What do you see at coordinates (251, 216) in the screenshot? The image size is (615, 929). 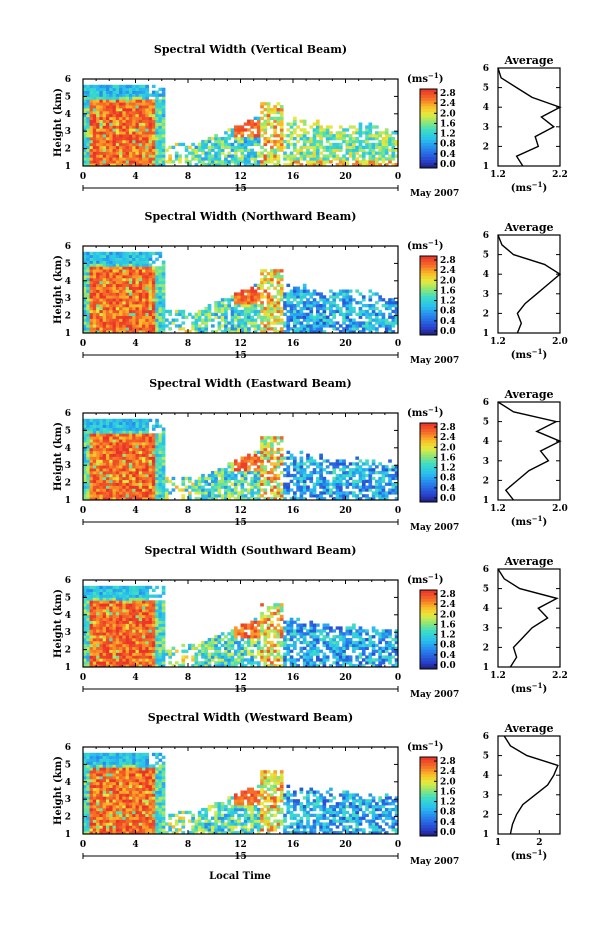 I see `panel-title: Spectral Width (Northward Beam)` at bounding box center [251, 216].